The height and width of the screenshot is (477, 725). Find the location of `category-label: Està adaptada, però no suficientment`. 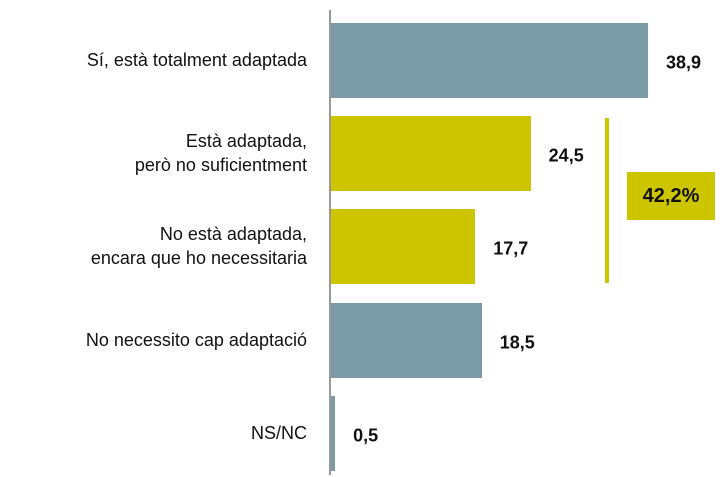

category-label: Està adaptada, però no suficientment is located at coordinates (220, 153).